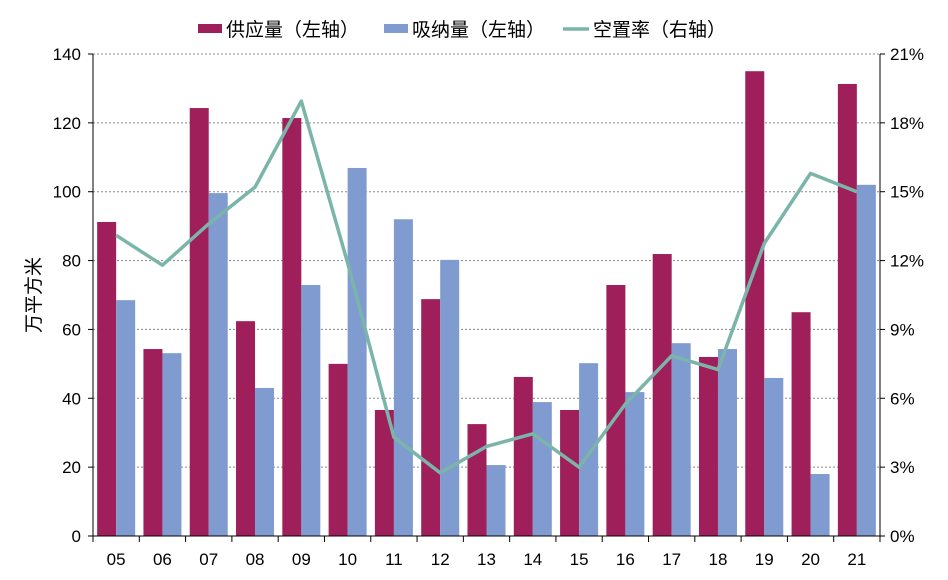  I want to click on legend-label: 吸纳量（左轴）, so click(478, 30).